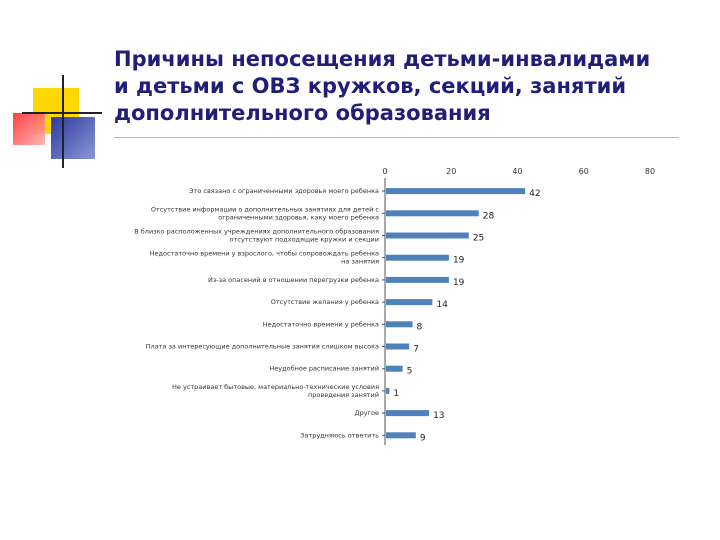 The width and height of the screenshot is (720, 540). What do you see at coordinates (489, 216) in the screenshot?
I see `bar-value-label: 28` at bounding box center [489, 216].